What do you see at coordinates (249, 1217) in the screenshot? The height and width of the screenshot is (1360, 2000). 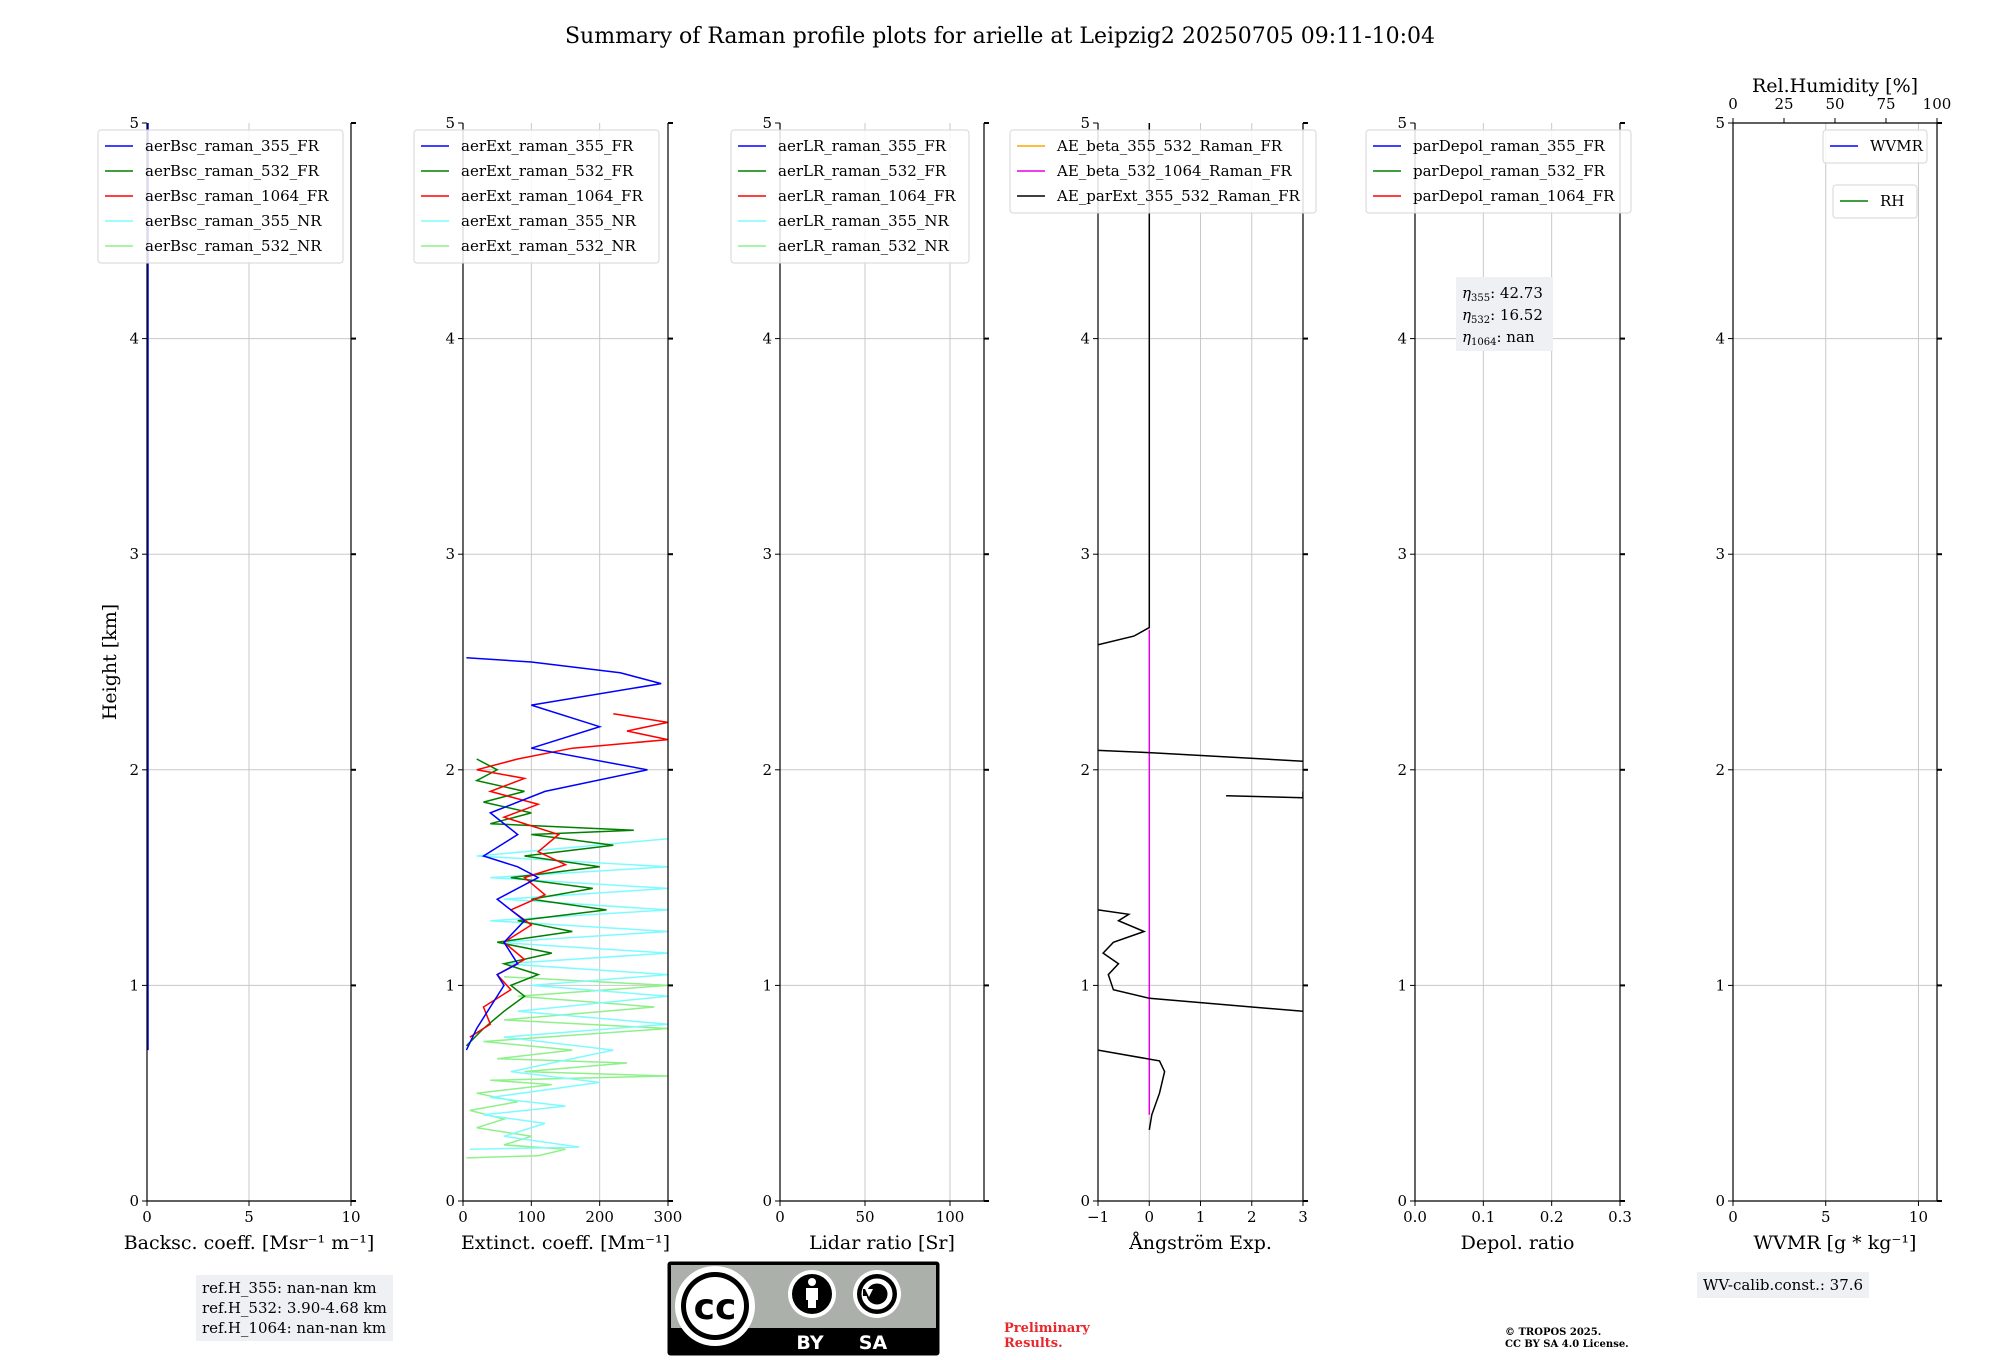 I see `x-tick-label: 5` at bounding box center [249, 1217].